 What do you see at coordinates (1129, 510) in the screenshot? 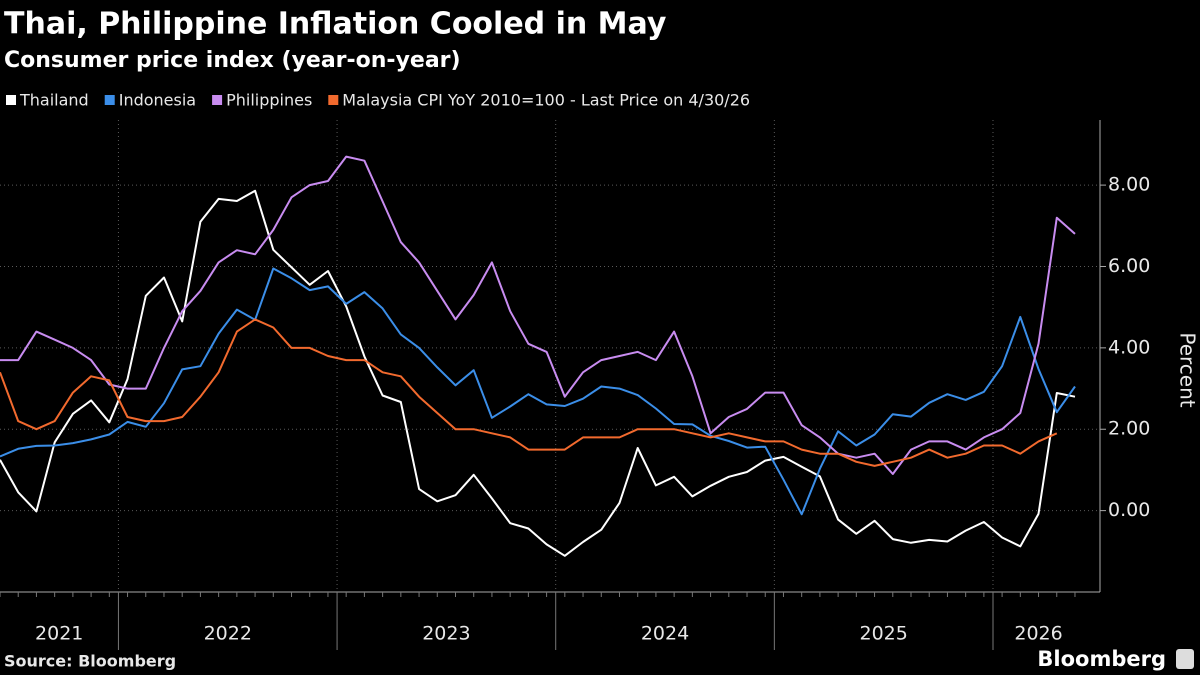
I see `y-tick-label: 0.00` at bounding box center [1129, 510].